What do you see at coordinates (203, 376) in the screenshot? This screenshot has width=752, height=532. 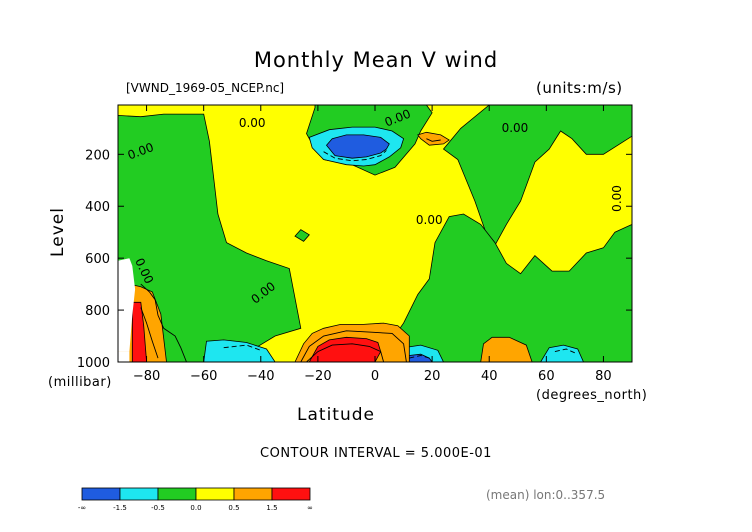 I see `x-tick-label: −60` at bounding box center [203, 376].